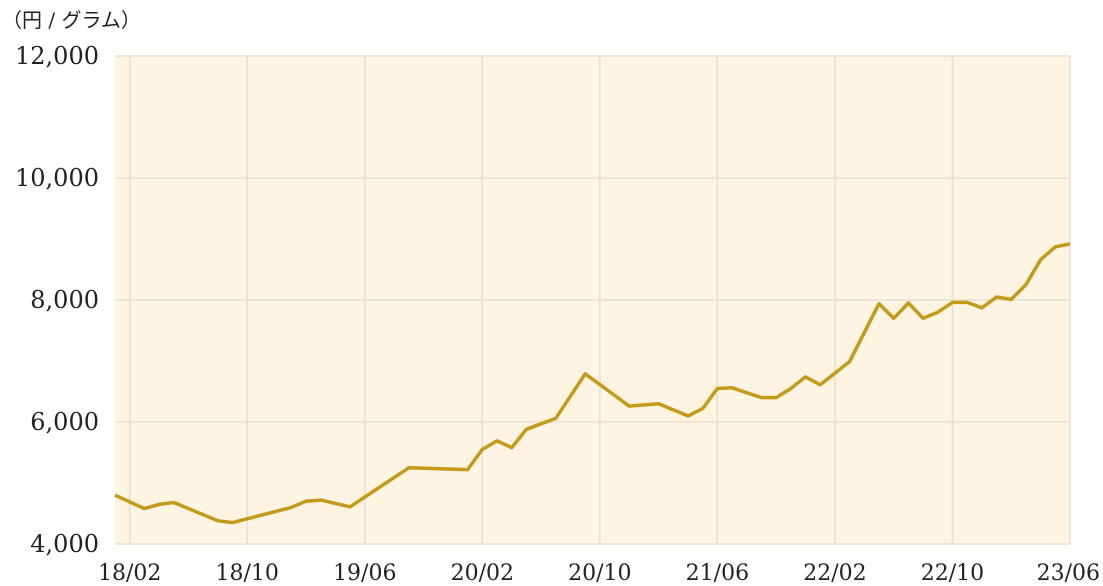 The image size is (1103, 586). I want to click on x-tick-label: 22/02, so click(834, 573).